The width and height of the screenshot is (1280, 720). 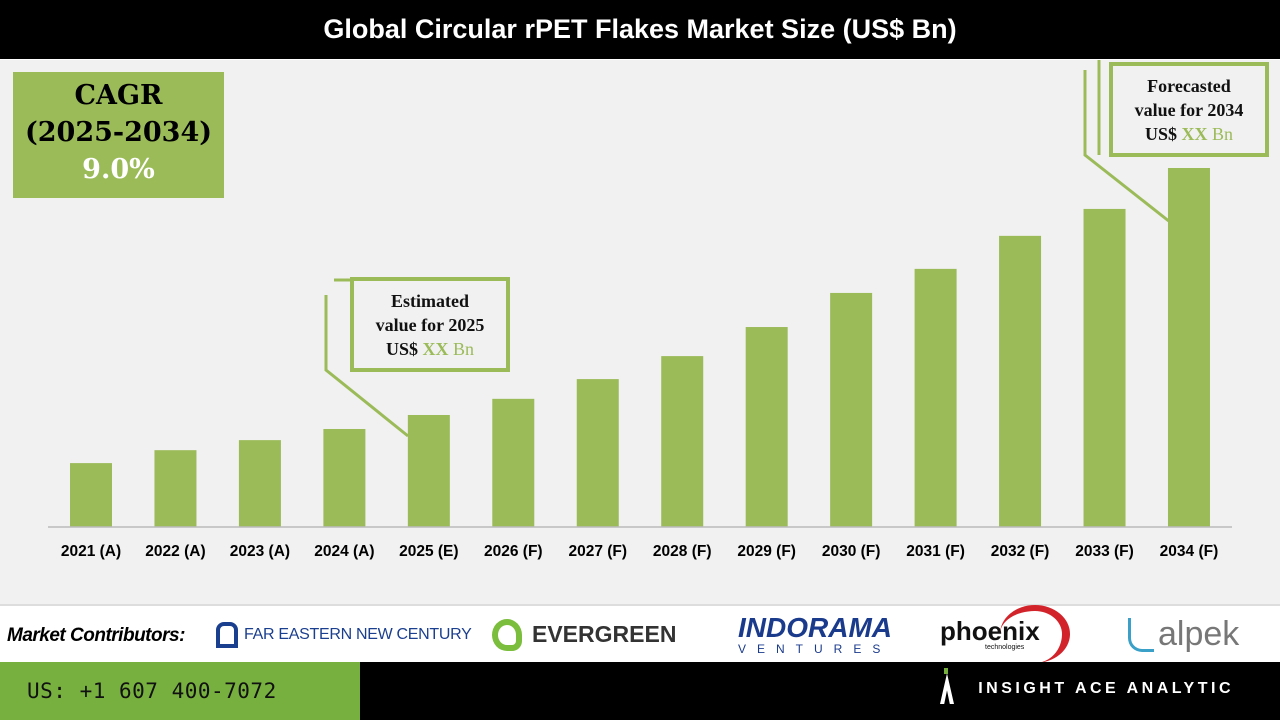 I want to click on x-tick-label: 2025 (E), so click(x=428, y=551).